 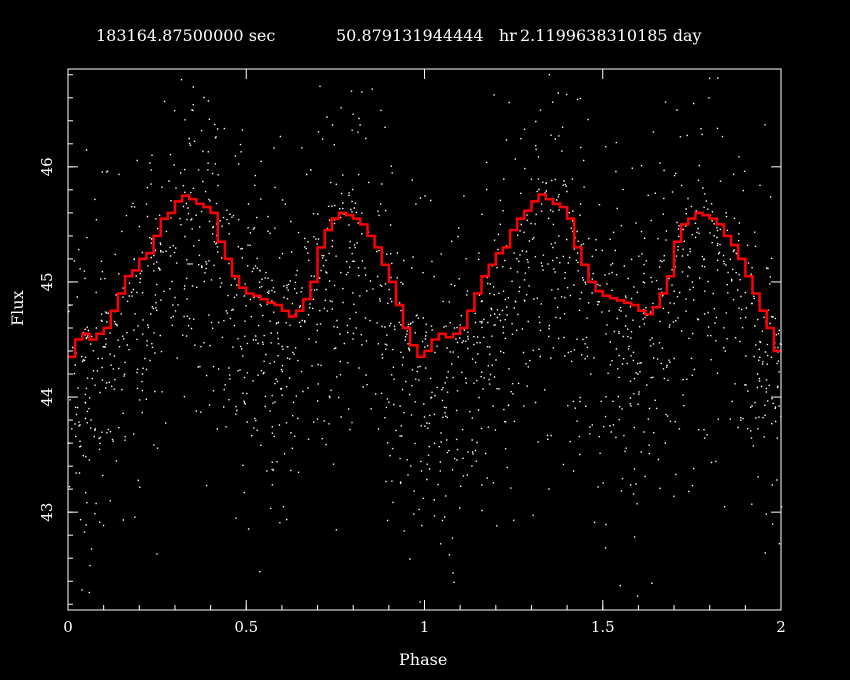 What do you see at coordinates (47, 397) in the screenshot?
I see `y-tick-label: 44` at bounding box center [47, 397].